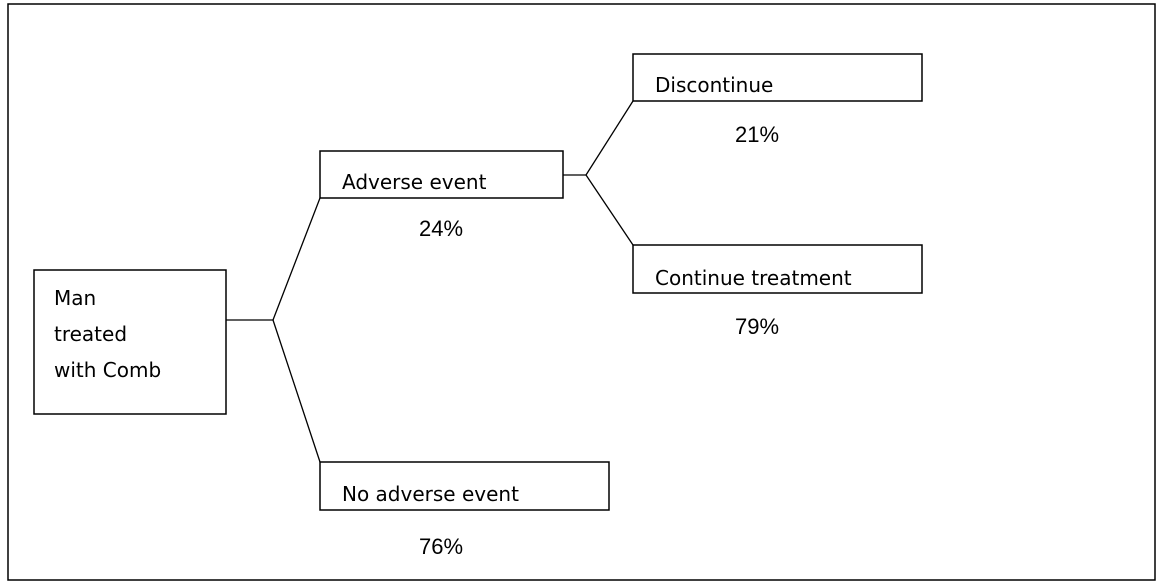 Image resolution: width=1162 pixels, height=584 pixels. Describe the element at coordinates (414, 182) in the screenshot. I see `node-label: Adverse event` at that location.